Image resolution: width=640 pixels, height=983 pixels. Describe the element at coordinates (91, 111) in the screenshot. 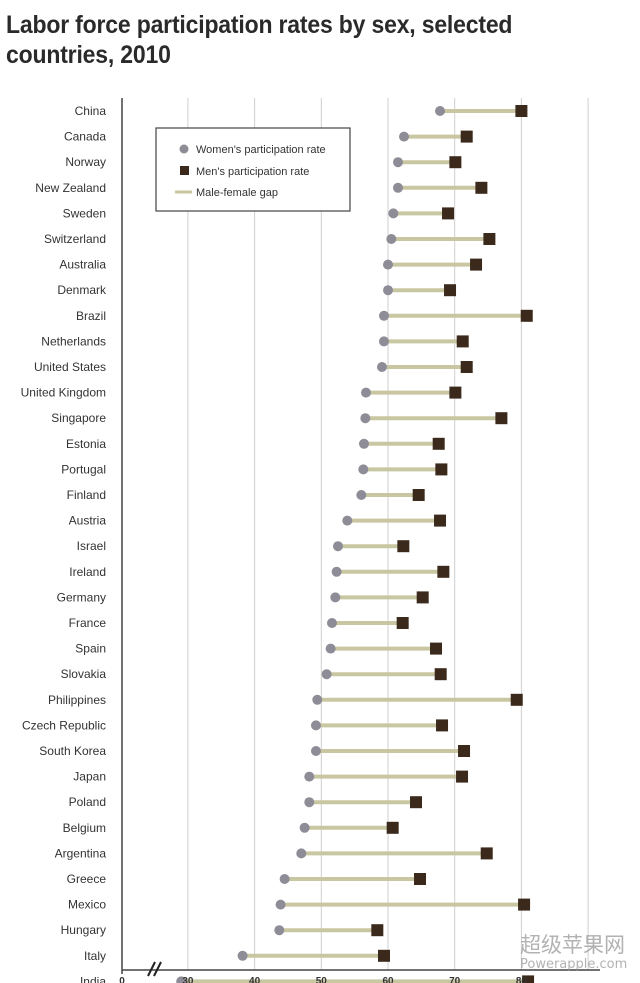

I see `y-tick-label: China` at that location.